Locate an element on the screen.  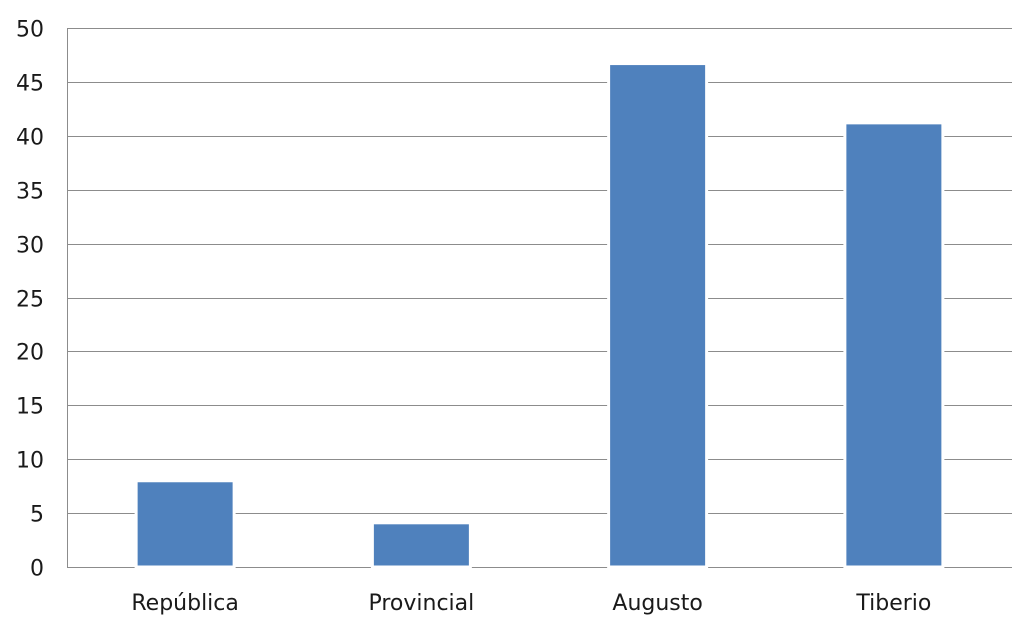
x-category-label: República is located at coordinates (185, 603).